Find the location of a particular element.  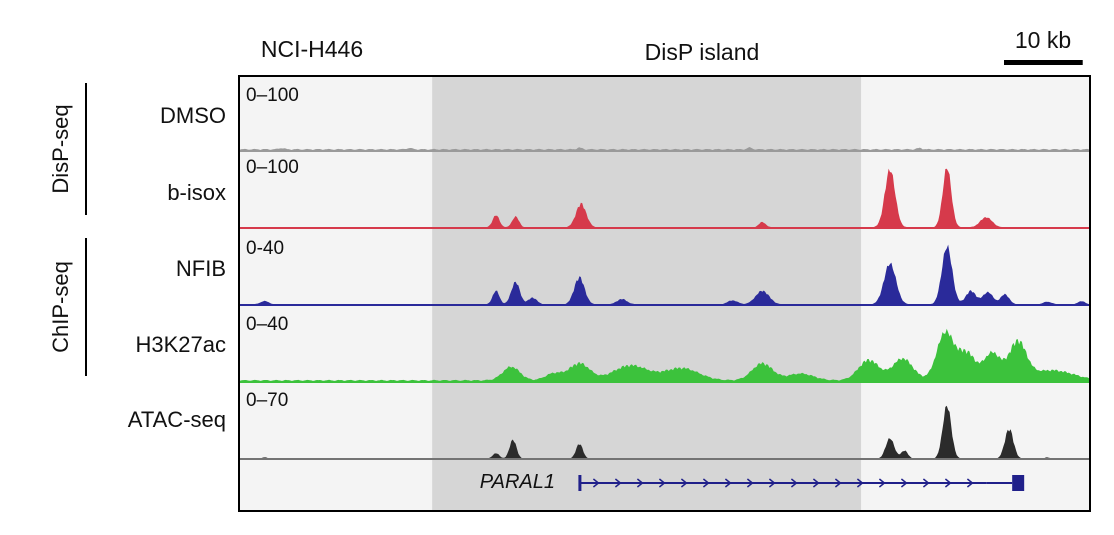

gene-exon-end is located at coordinates (1018, 483).